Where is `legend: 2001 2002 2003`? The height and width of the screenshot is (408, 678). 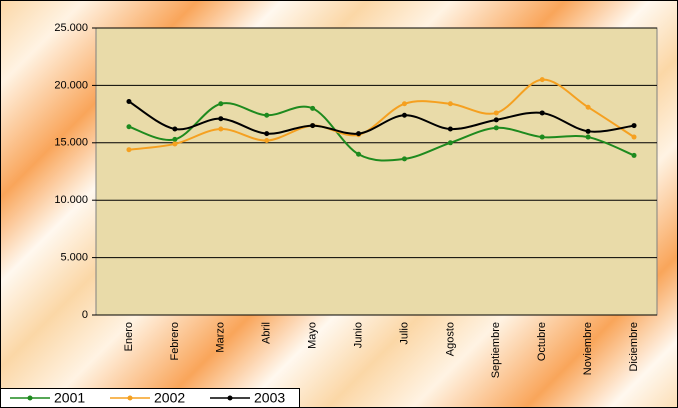
legend: 2001 2002 2003 is located at coordinates (150, 398).